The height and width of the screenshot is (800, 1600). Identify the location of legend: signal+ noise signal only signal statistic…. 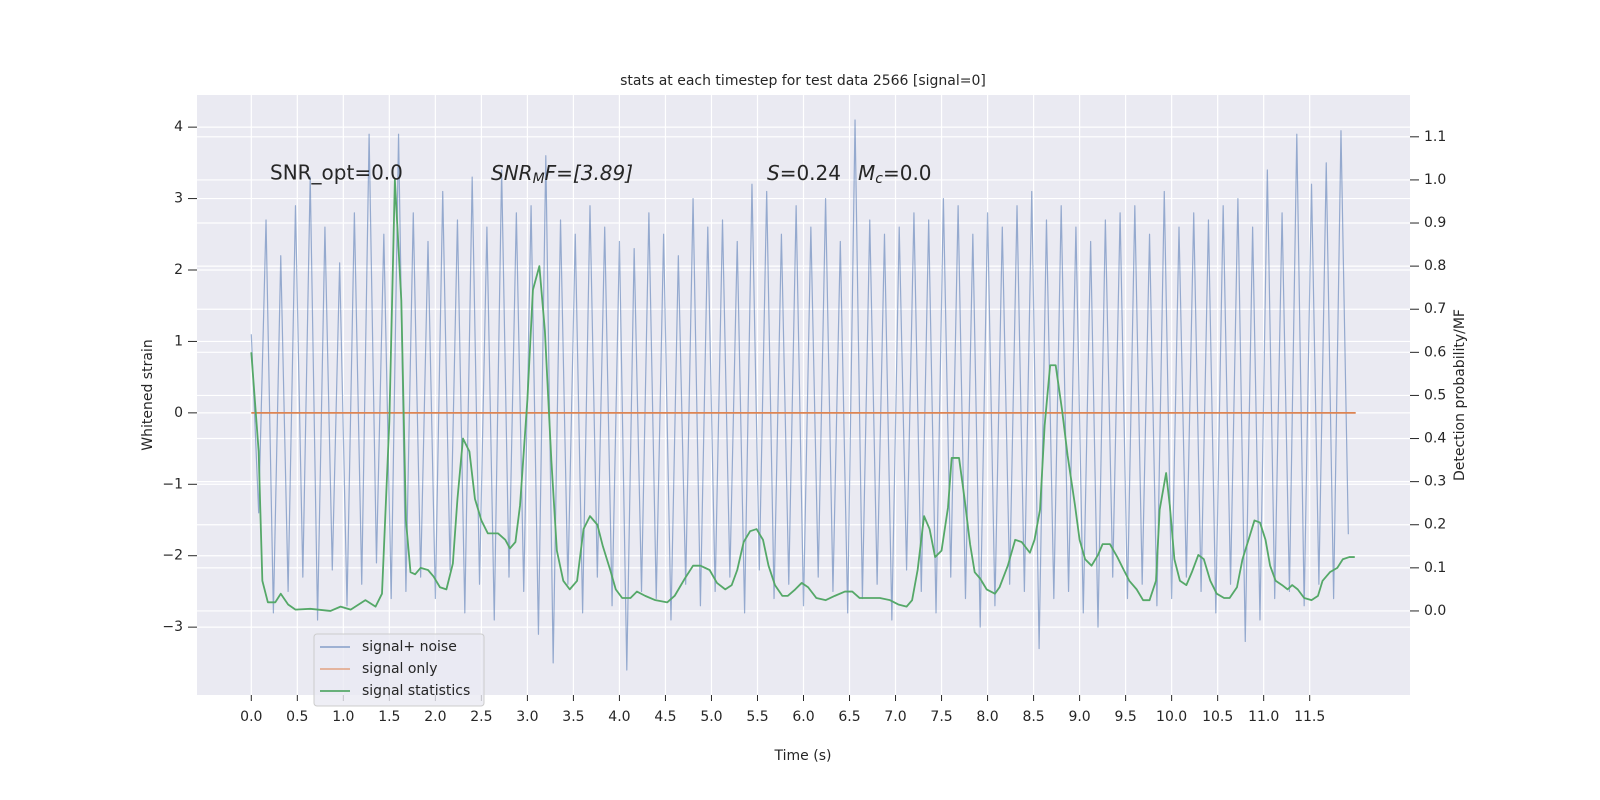
(399, 670).